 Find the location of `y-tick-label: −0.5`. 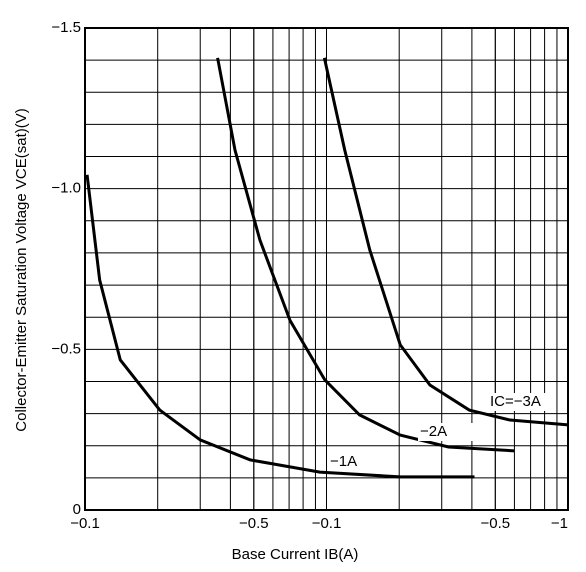

y-tick-label: −0.5 is located at coordinates (66, 348).